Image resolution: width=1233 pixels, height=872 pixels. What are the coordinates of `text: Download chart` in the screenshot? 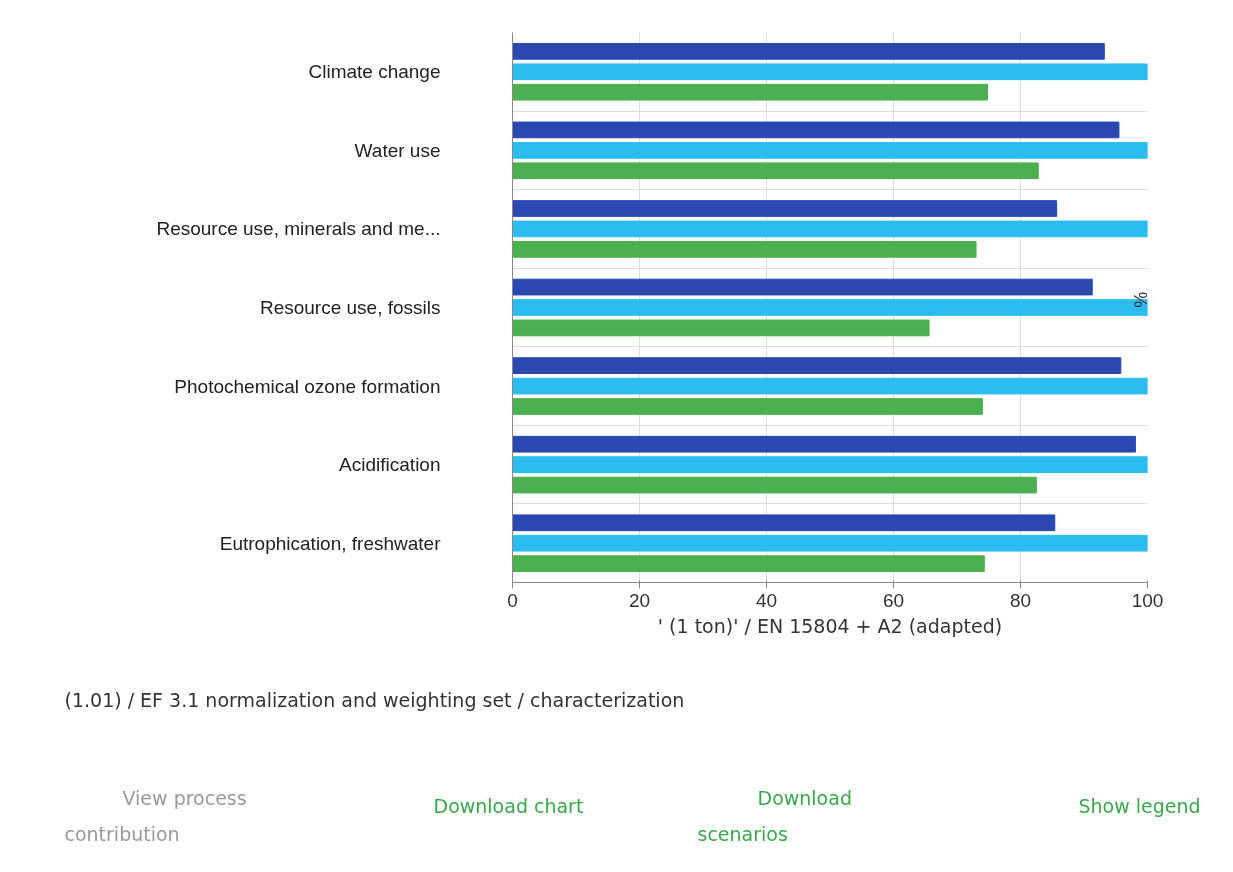 It's located at (508, 805).